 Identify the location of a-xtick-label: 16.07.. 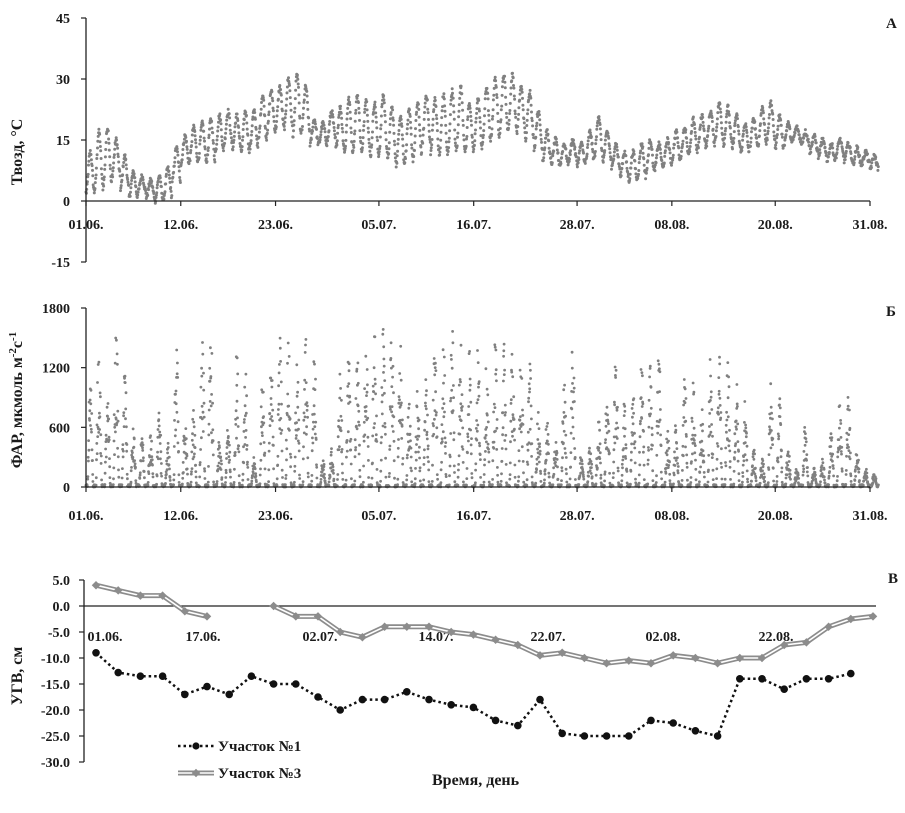
(473, 225).